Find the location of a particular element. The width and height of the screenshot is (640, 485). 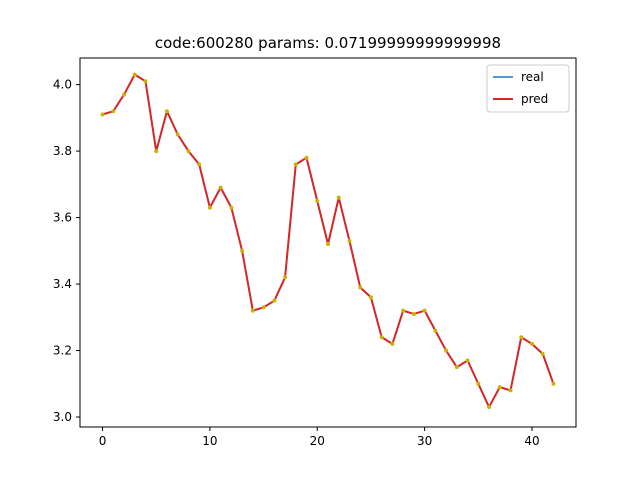

x-tick-label: 40 is located at coordinates (531, 441).